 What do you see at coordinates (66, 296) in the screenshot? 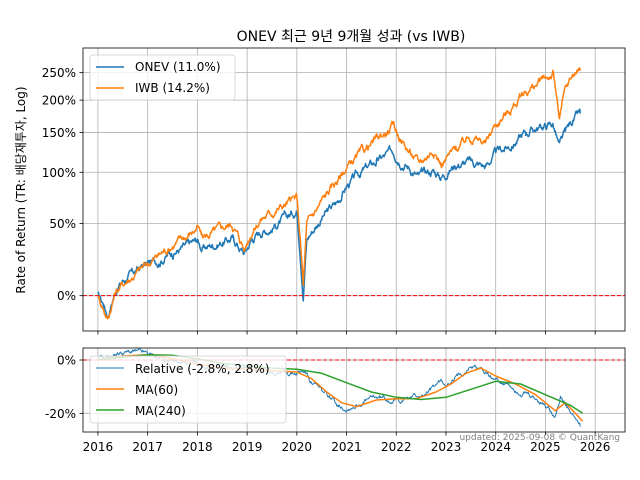
I see `top-y-tick-label: 0%` at bounding box center [66, 296].